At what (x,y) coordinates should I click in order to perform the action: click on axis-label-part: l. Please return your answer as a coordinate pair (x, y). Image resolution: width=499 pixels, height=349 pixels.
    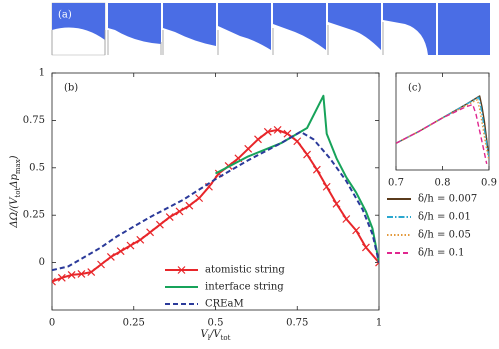
    Looking at the image, I should click on (209, 338).